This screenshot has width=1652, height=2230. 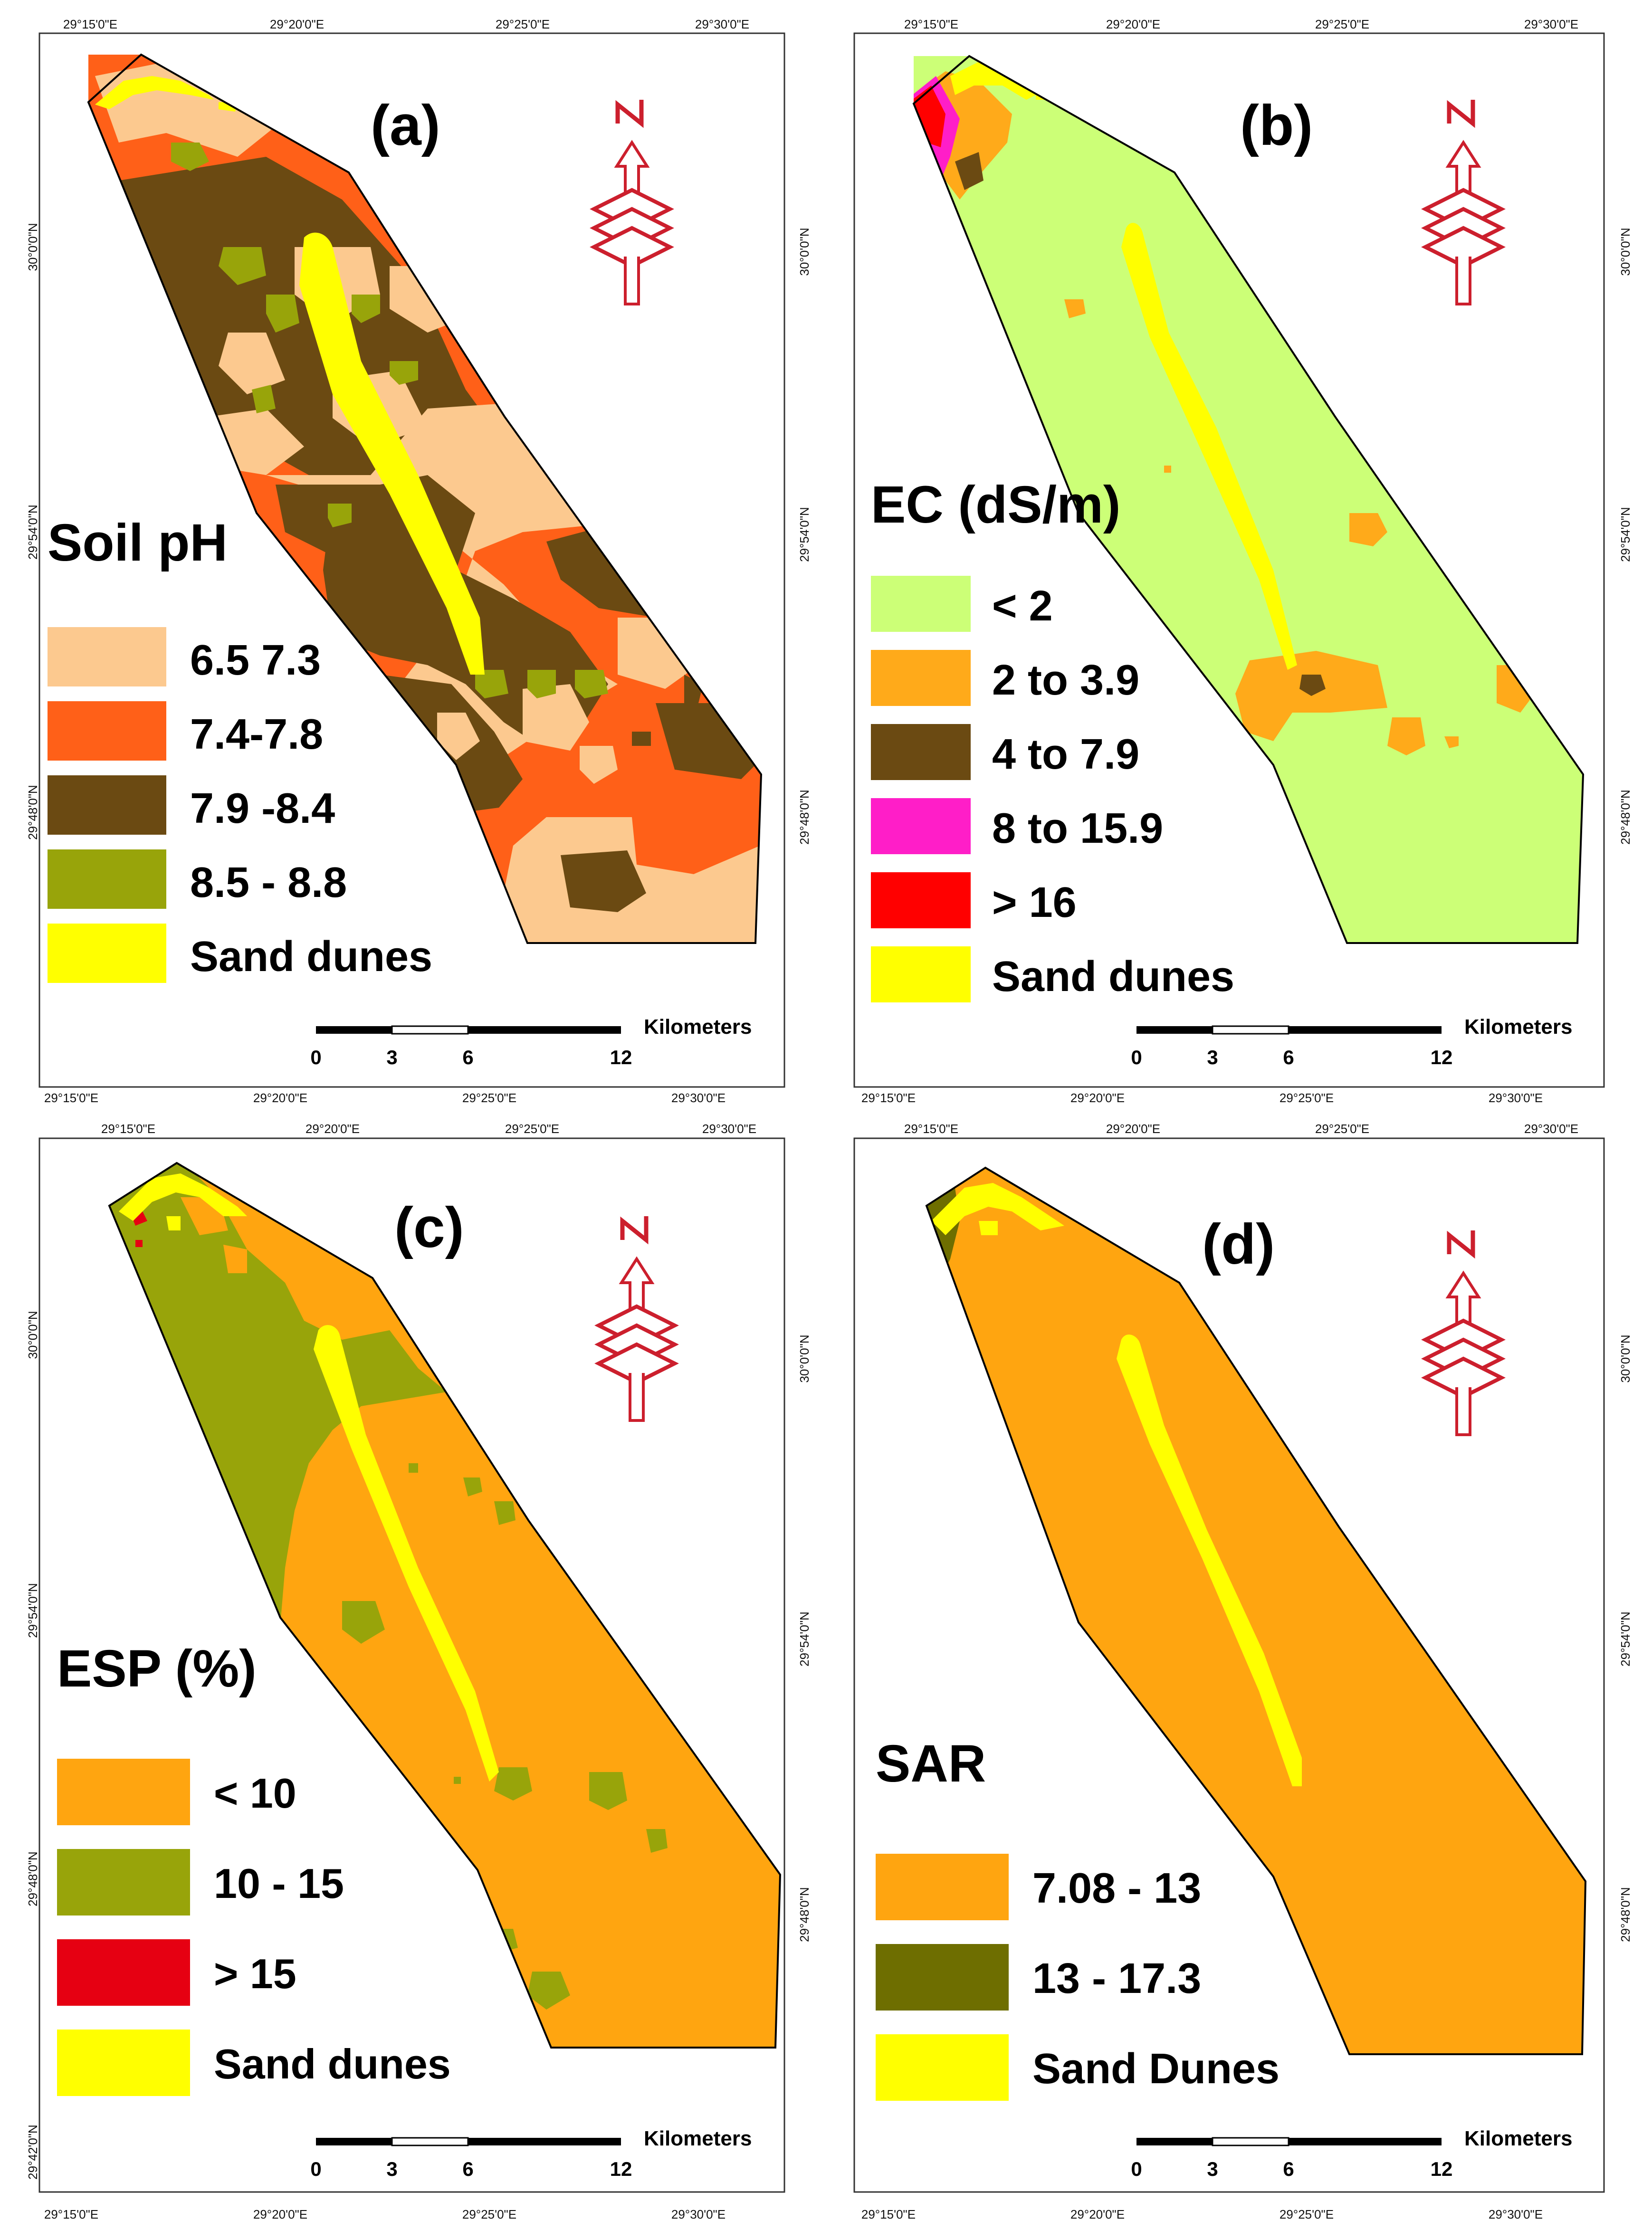 What do you see at coordinates (405, 125) in the screenshot?
I see `panel-label: (a)` at bounding box center [405, 125].